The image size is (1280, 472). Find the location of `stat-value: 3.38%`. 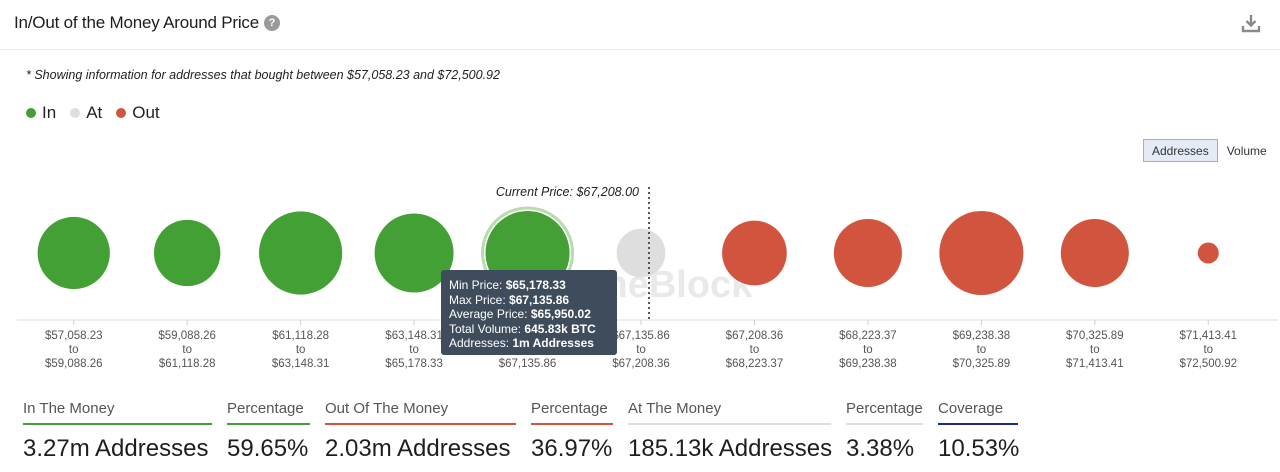

stat-value: 3.38% is located at coordinates (880, 448).